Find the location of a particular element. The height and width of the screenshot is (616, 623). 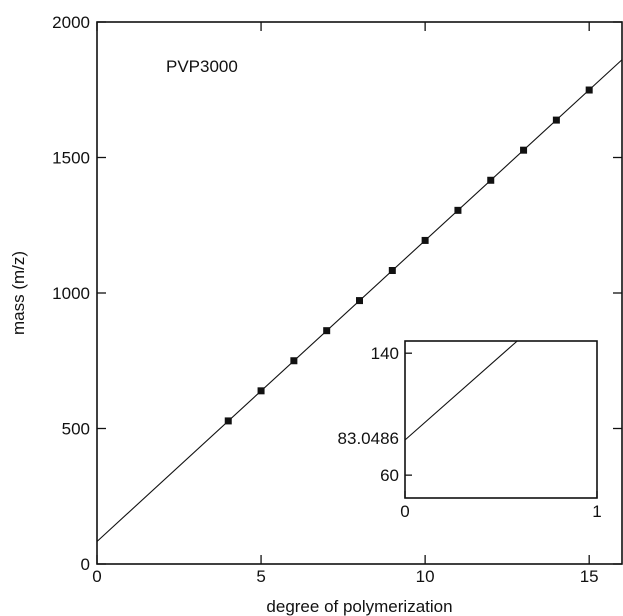

y-axis-title: mass (m/z) is located at coordinates (18, 293).